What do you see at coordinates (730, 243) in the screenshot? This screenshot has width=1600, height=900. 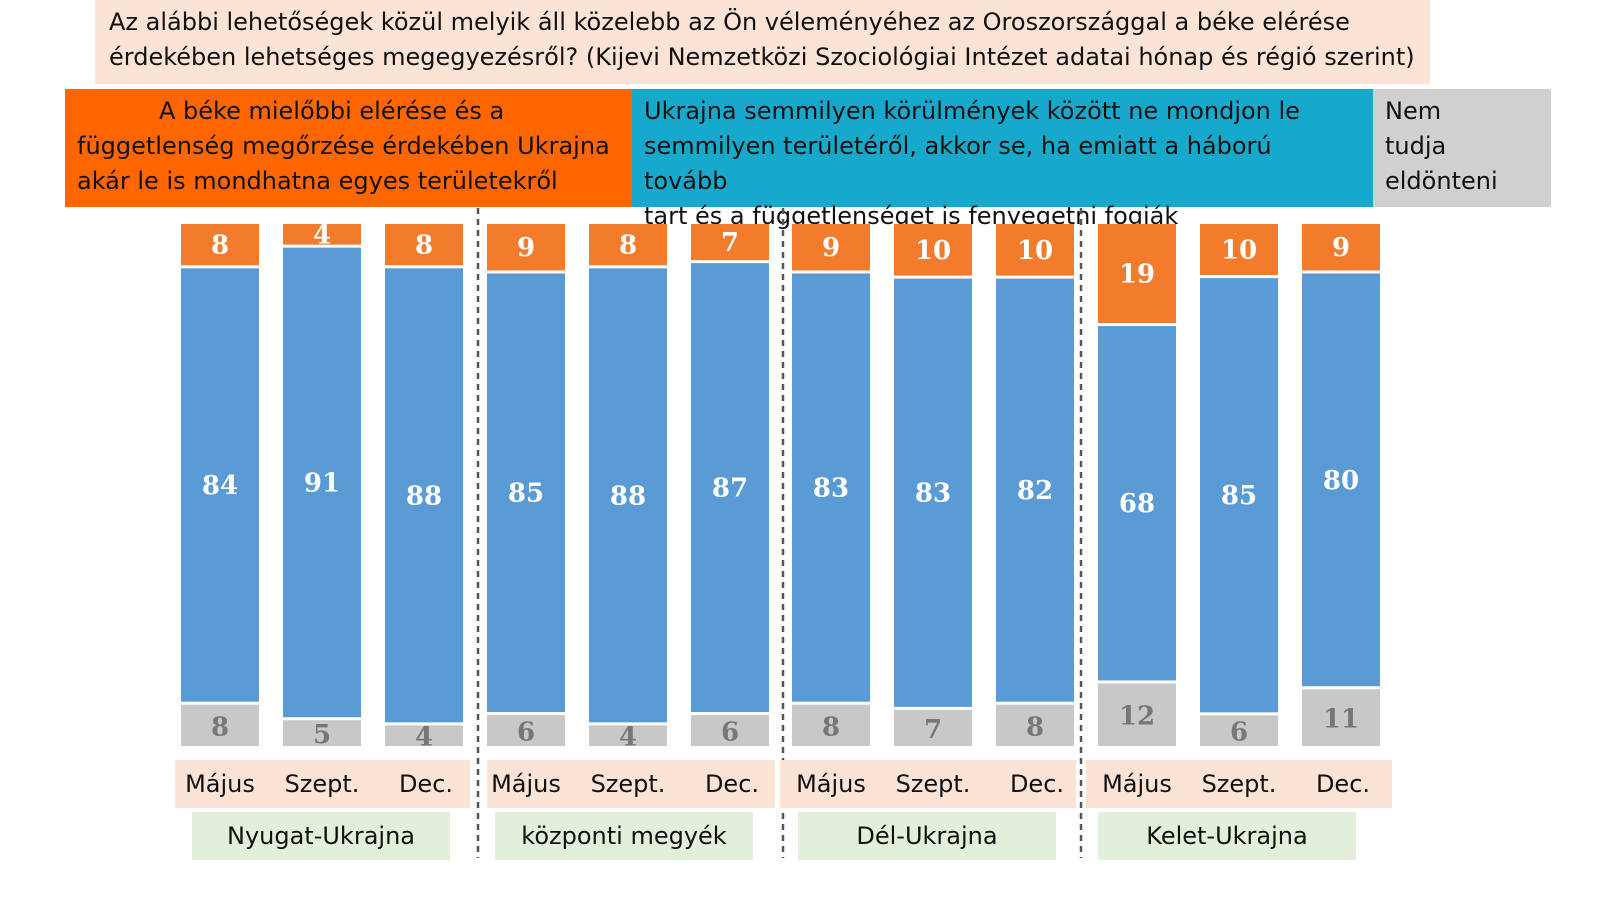 I see `data-label-orange: 7` at bounding box center [730, 243].